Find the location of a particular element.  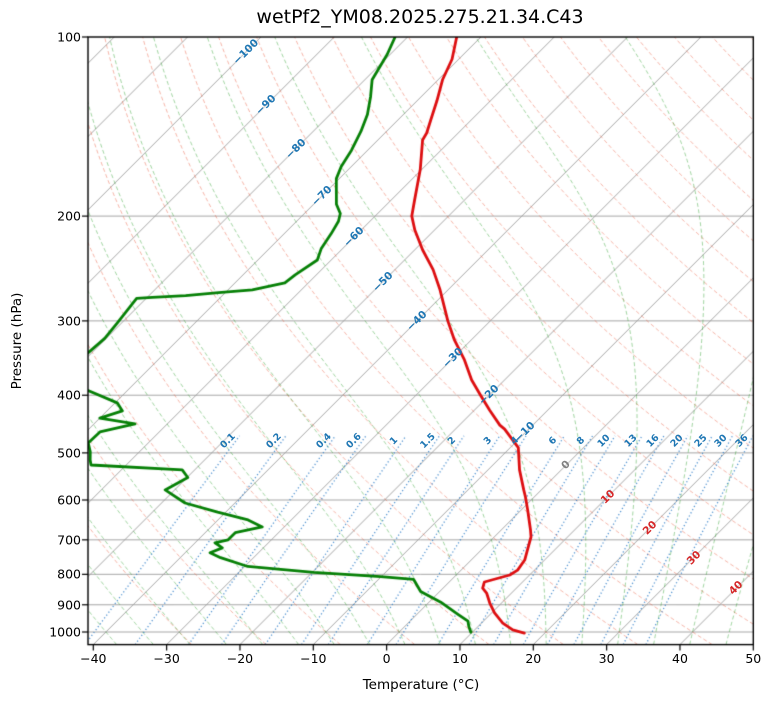

y-tick-label: 900 is located at coordinates (69, 605).